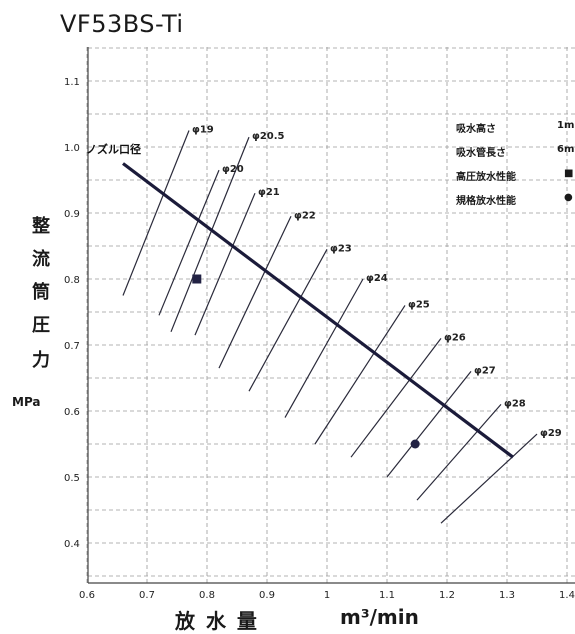  Describe the element at coordinates (72, 478) in the screenshot. I see `y-tick-label: 0.5` at that location.